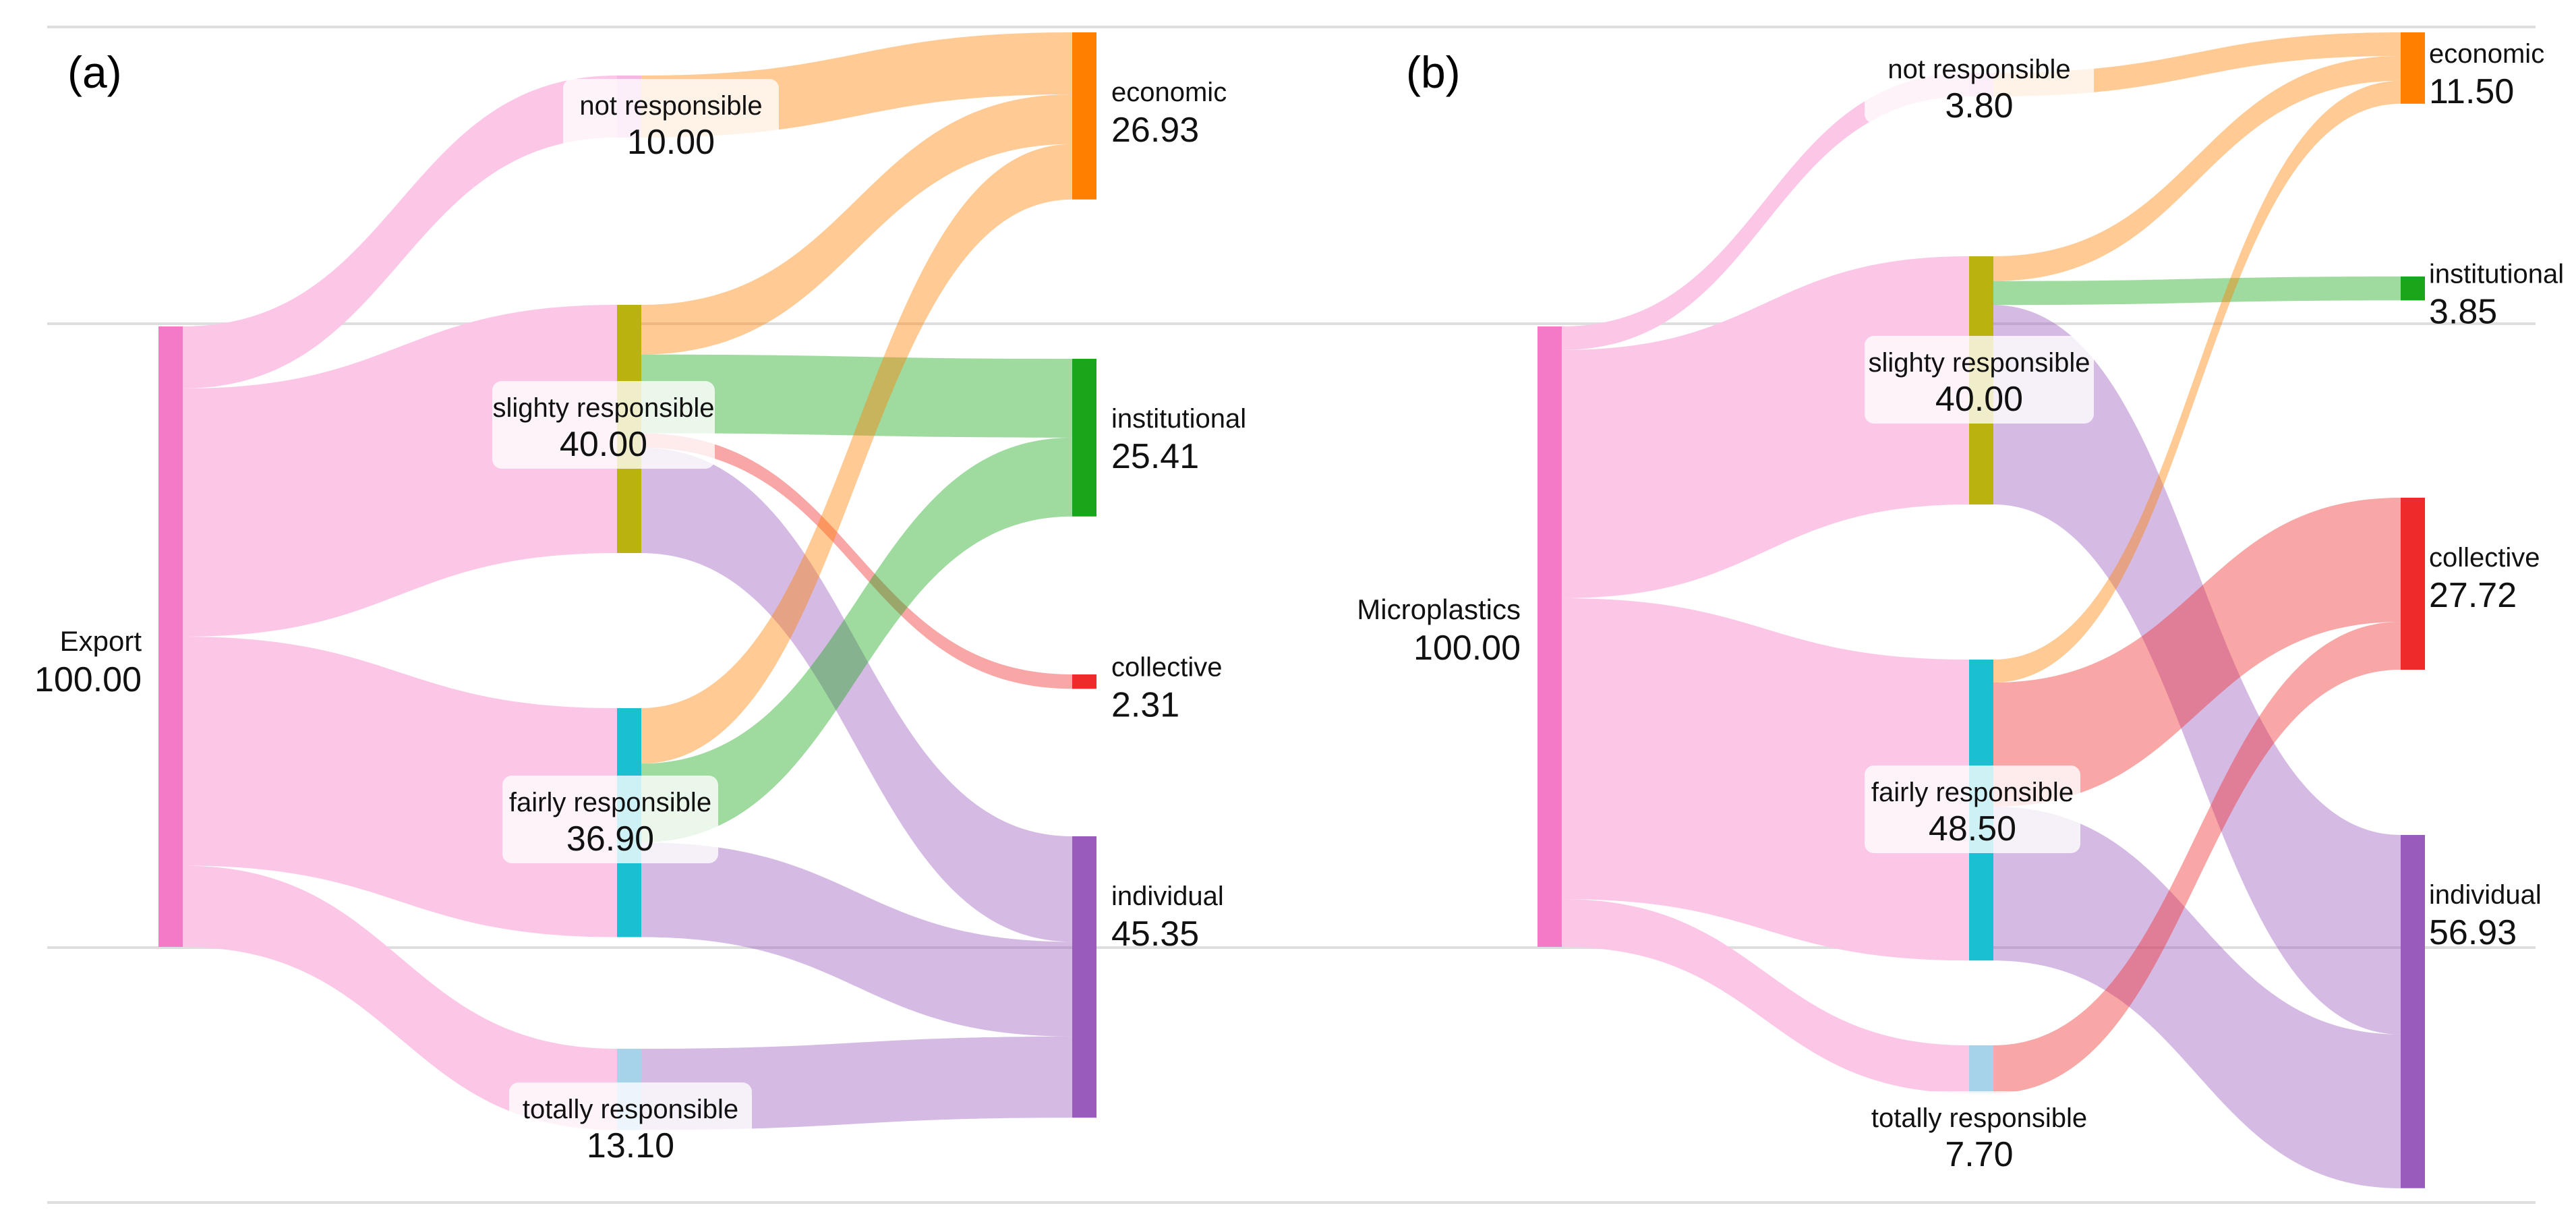  I want to click on node-source-export, so click(171, 636).